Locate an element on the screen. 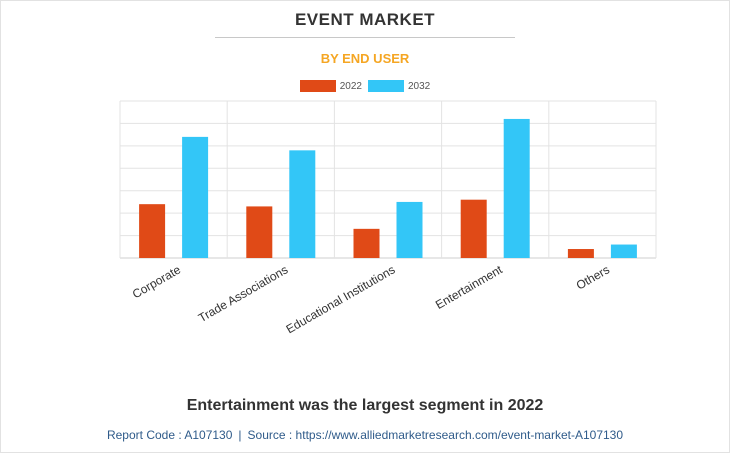  title-divider is located at coordinates (365, 37).